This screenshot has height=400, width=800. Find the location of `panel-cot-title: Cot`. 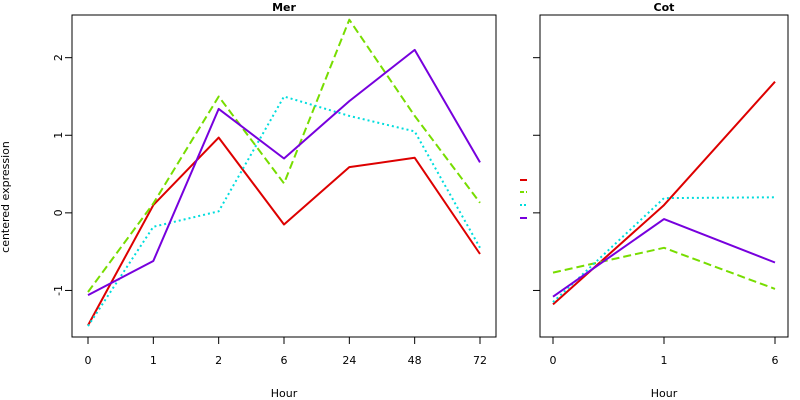

panel-cot-title: Cot is located at coordinates (664, 7).